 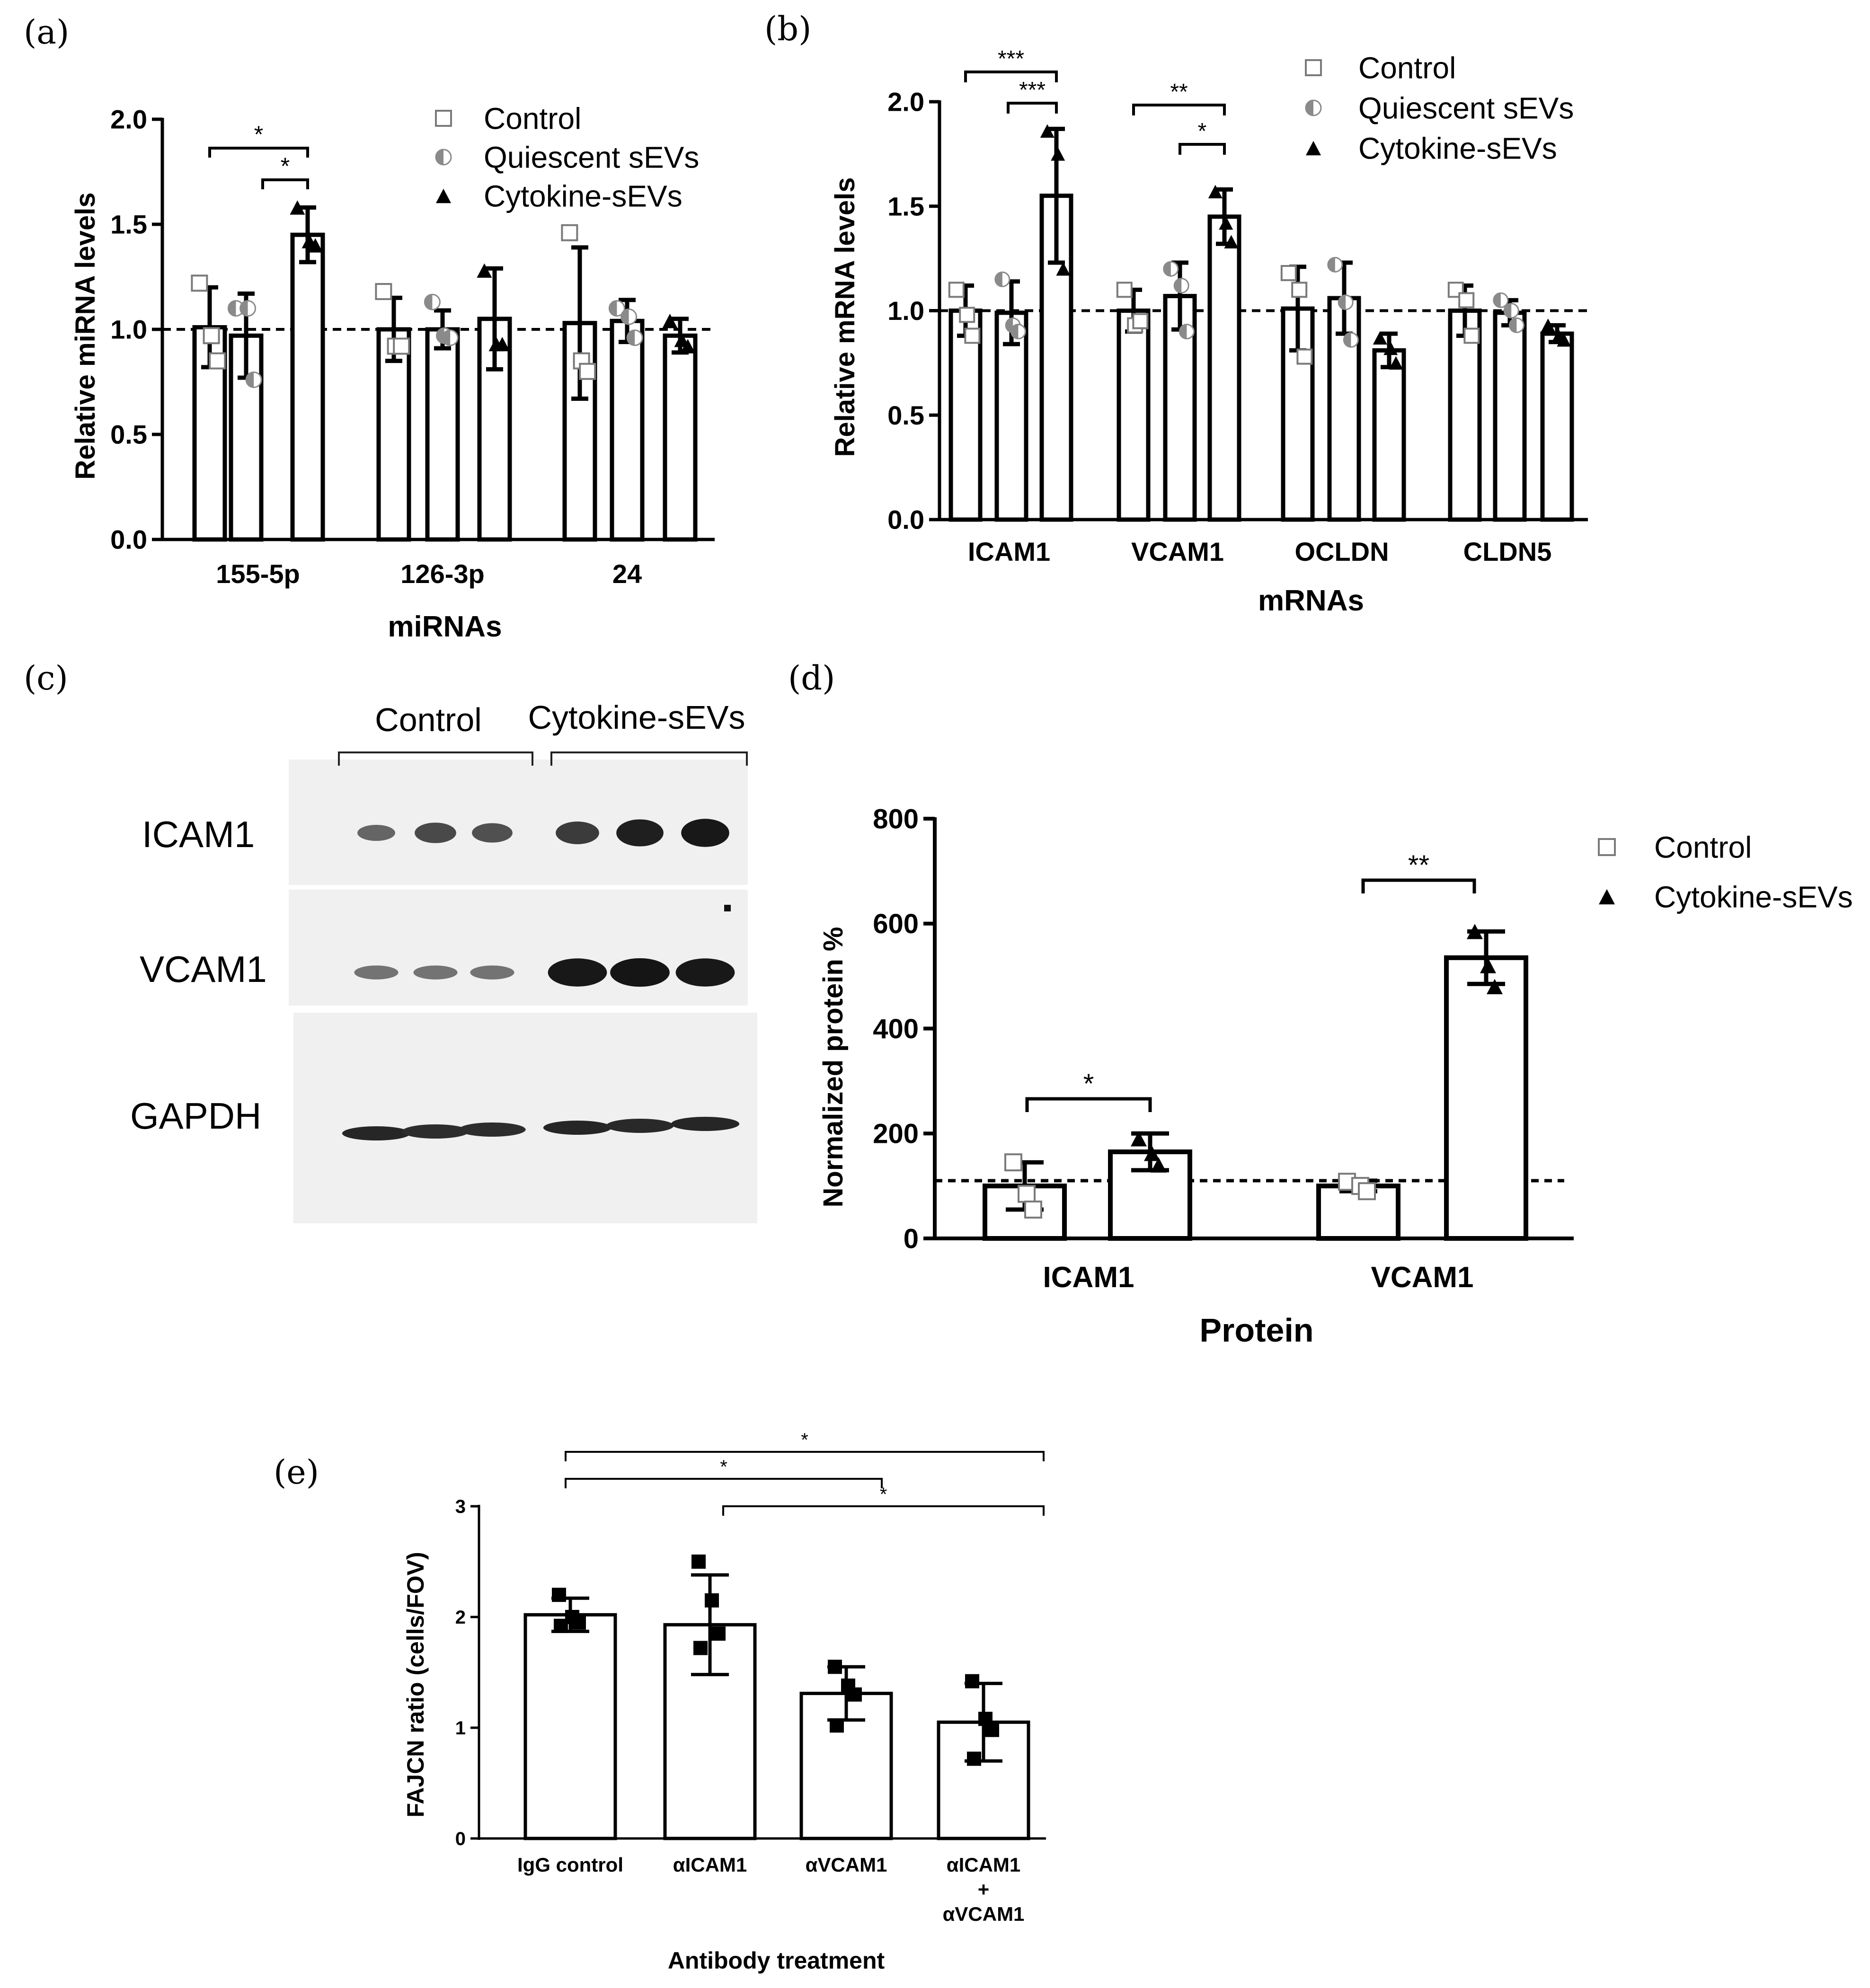 I want to click on western-blot-panel: Control Cytokine-sEVs ICAM1 VCAM1 GAPDH, so click(x=443, y=961).